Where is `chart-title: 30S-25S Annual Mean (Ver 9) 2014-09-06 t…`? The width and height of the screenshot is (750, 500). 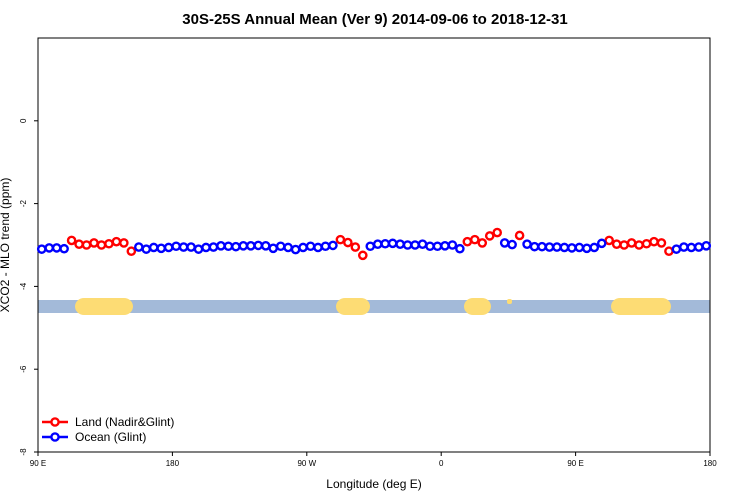 chart-title: 30S-25S Annual Mean (Ver 9) 2014-09-06 t… is located at coordinates (374, 19).